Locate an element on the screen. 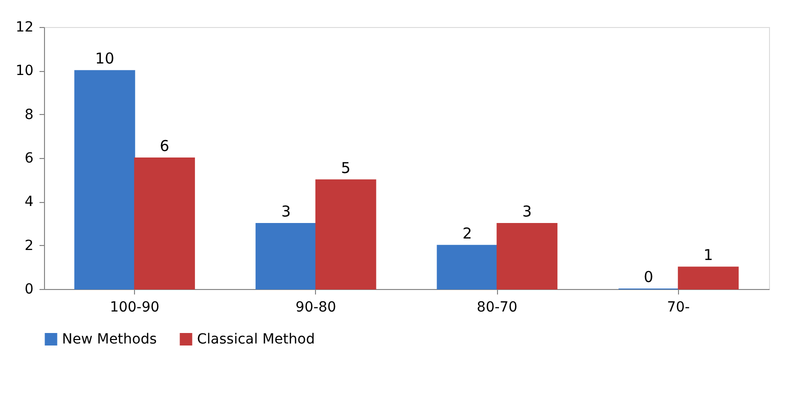 This screenshot has width=805, height=408. y-tick-label: 2 is located at coordinates (29, 246).